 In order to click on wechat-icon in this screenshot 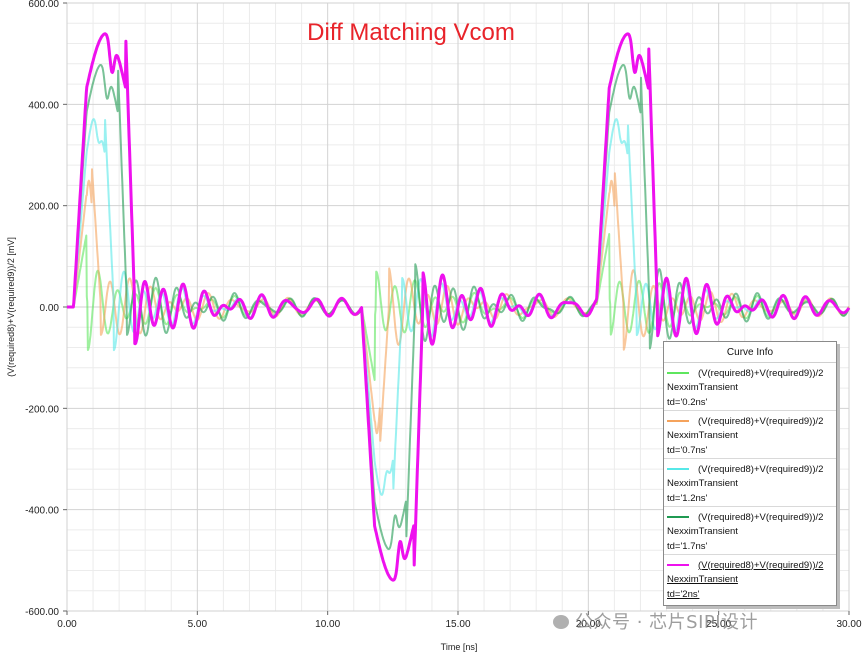, I will do `click(561, 622)`.